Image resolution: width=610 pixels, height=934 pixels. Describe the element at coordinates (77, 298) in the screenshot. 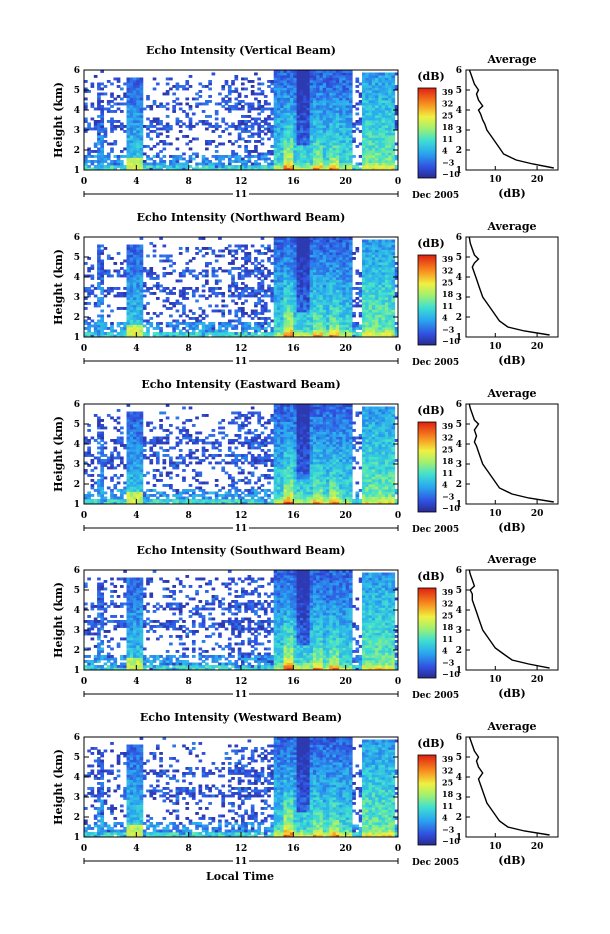

I see `y-tick-label: 3` at that location.